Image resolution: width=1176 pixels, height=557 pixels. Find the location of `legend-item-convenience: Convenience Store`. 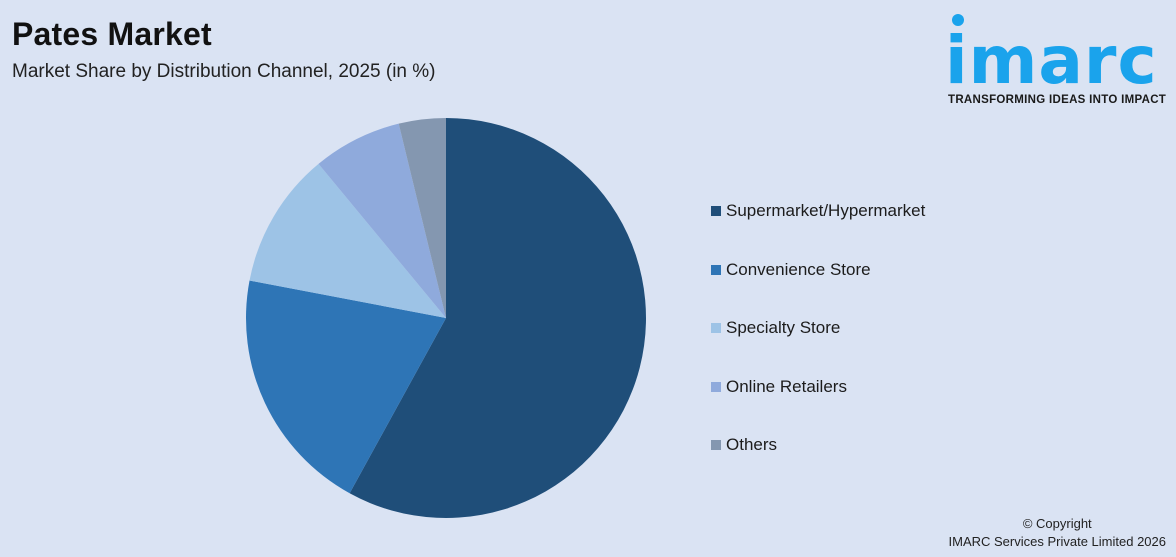

legend-item-convenience: Convenience Store is located at coordinates (818, 270).